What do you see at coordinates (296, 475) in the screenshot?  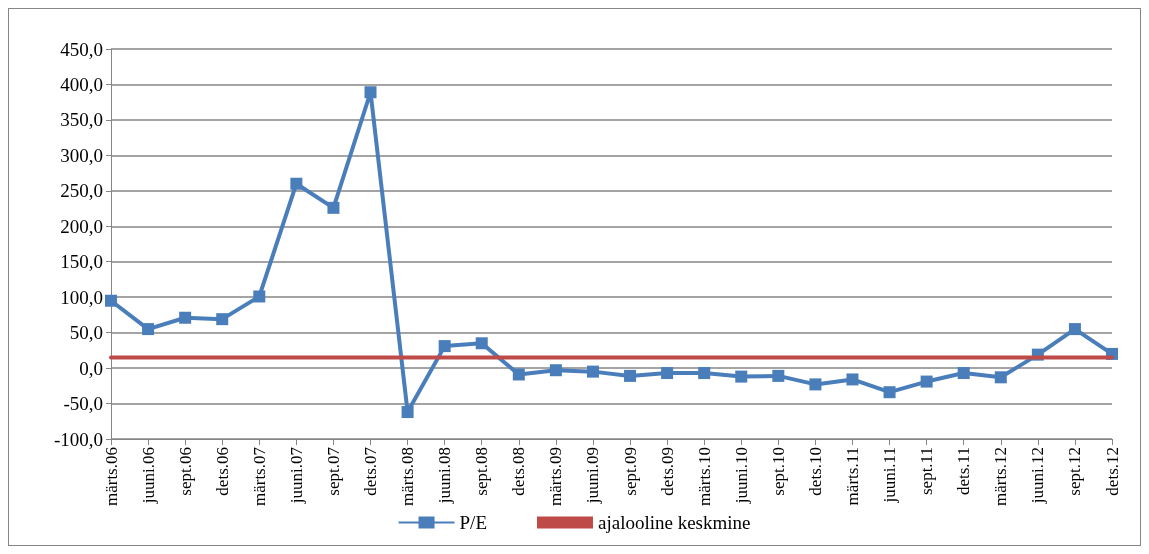 I see `x-tick-label: juuni.07` at bounding box center [296, 475].